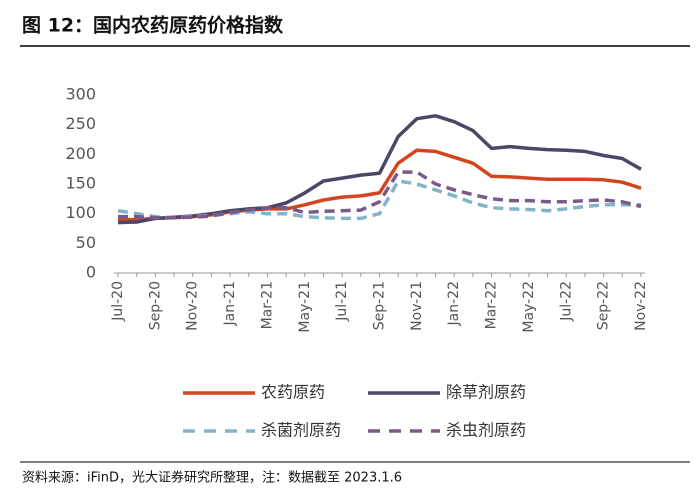  What do you see at coordinates (80, 153) in the screenshot?
I see `y-tick-label: 200` at bounding box center [80, 153].